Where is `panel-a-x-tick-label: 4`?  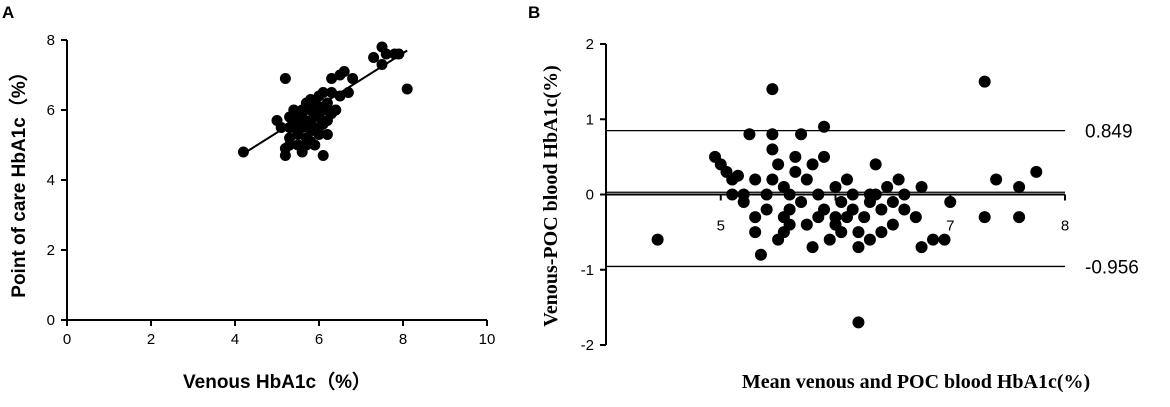
panel-a-x-tick-label: 4 is located at coordinates (235, 339).